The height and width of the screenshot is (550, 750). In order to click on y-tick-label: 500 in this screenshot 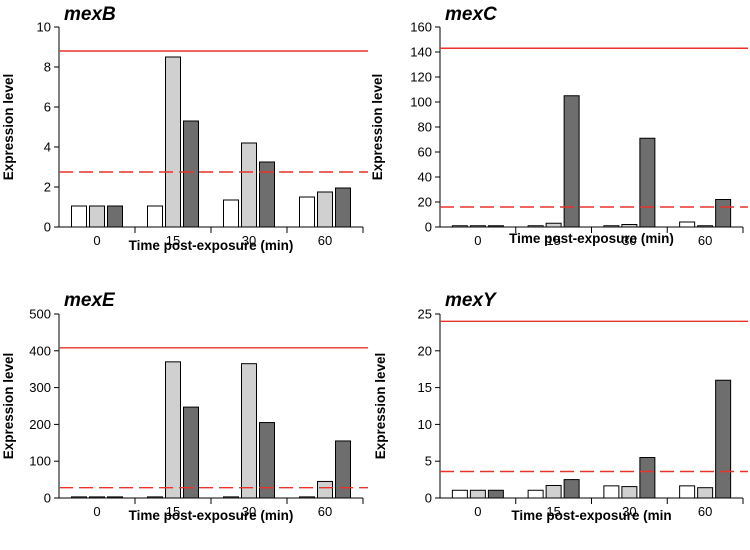, I will do `click(40, 314)`.